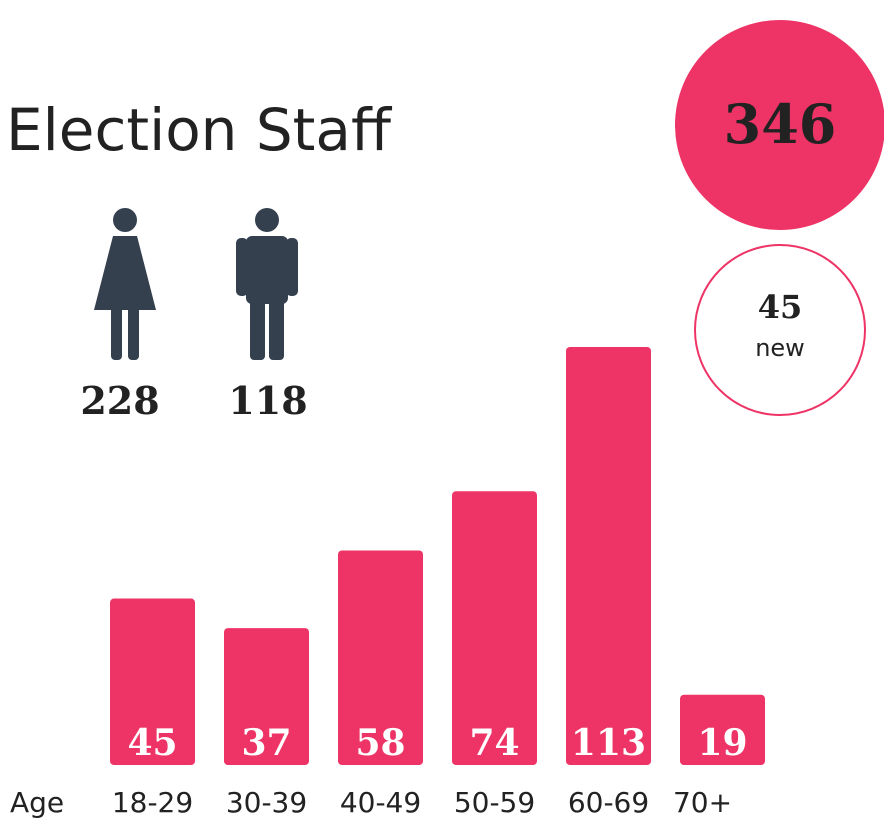  Describe the element at coordinates (266, 743) in the screenshot. I see `value-label: 37` at that location.